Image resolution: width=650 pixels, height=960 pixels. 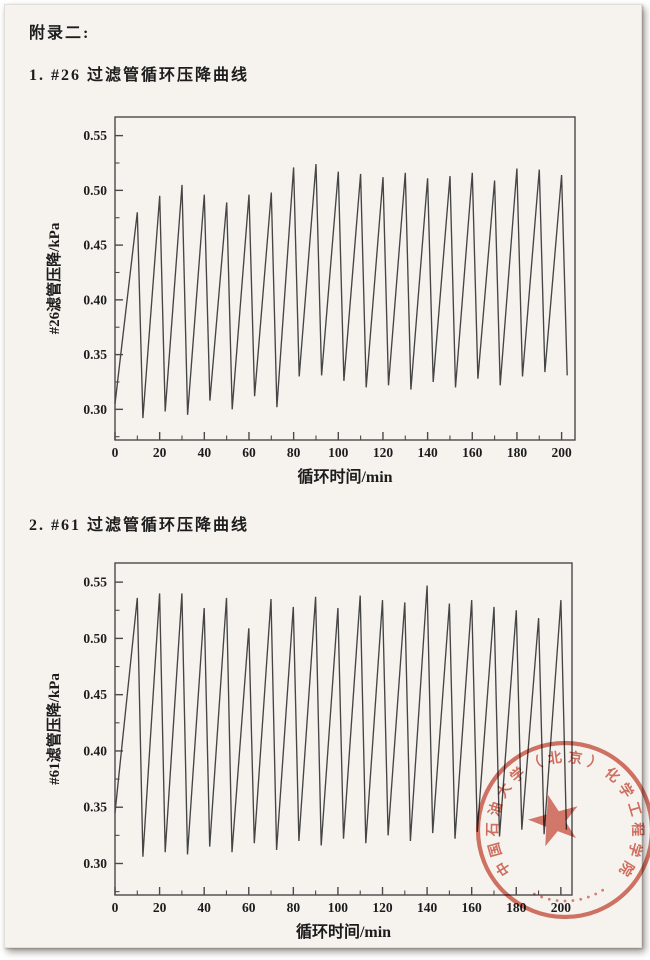 What do you see at coordinates (54, 278) in the screenshot?
I see `y-axis-title: #26滤管压降/kPa` at bounding box center [54, 278].